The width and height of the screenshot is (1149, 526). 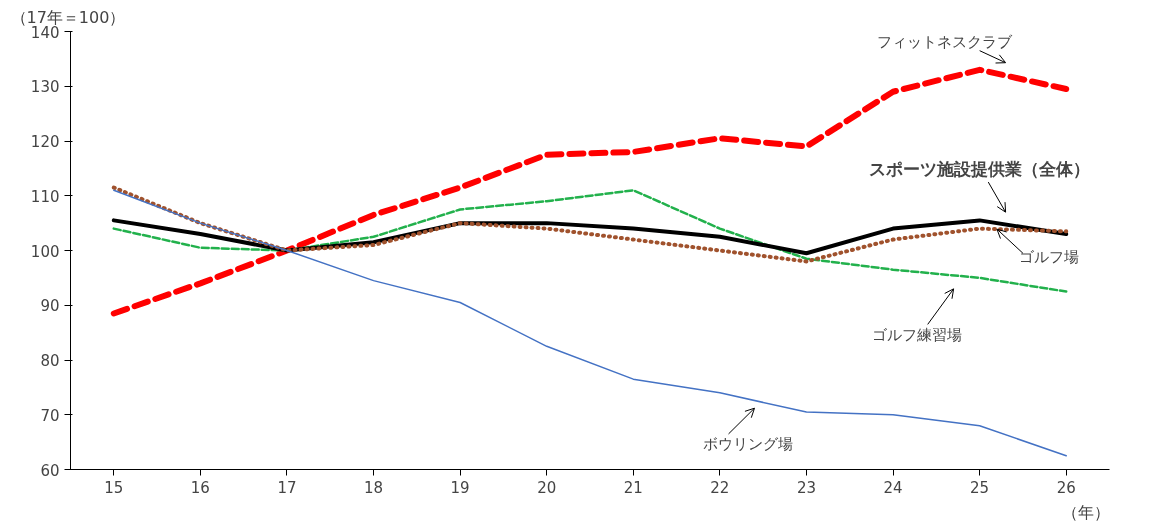 What do you see at coordinates (45, 142) in the screenshot?
I see `y-tick-label: 120` at bounding box center [45, 142].